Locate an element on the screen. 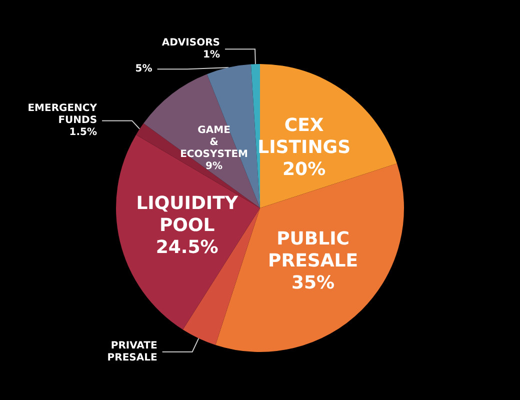 The image size is (520, 400). slice-label: PRIVATE PRESALE is located at coordinates (132, 352).